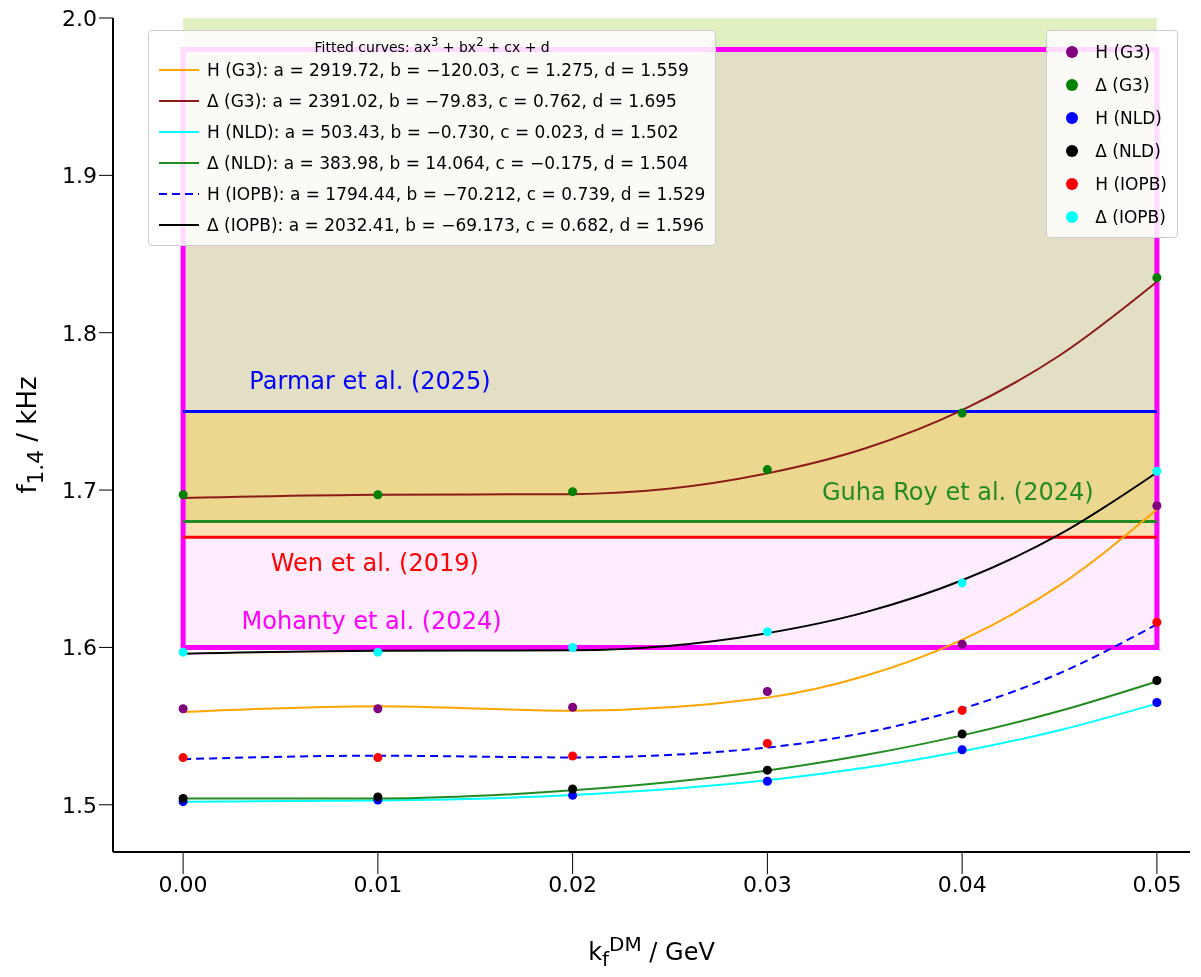 This screenshot has width=1201, height=977. Describe the element at coordinates (1130, 216) in the screenshot. I see `legend-label: Δ (IOPB)` at that location.